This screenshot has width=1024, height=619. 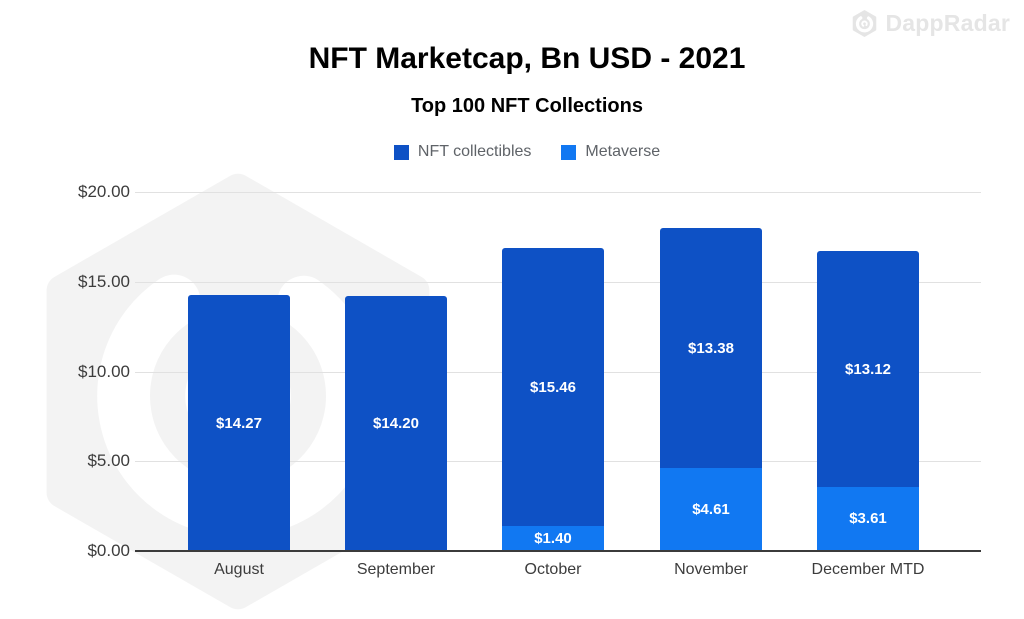 What do you see at coordinates (239, 569) in the screenshot?
I see `x-axis-tick-label: August` at bounding box center [239, 569].